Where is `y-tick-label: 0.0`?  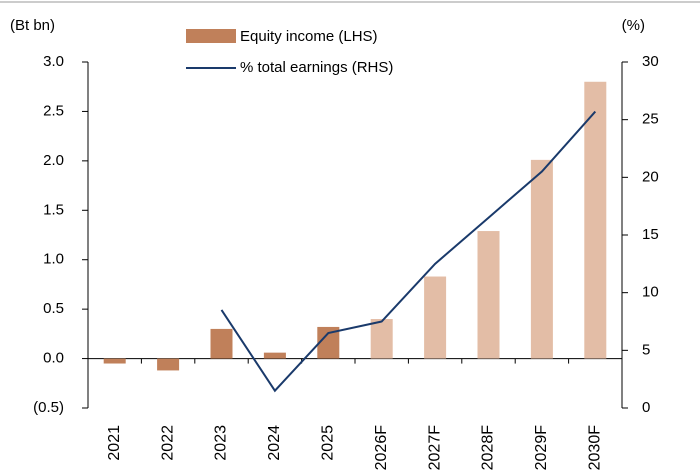 y-tick-label: 0.0 is located at coordinates (53, 358).